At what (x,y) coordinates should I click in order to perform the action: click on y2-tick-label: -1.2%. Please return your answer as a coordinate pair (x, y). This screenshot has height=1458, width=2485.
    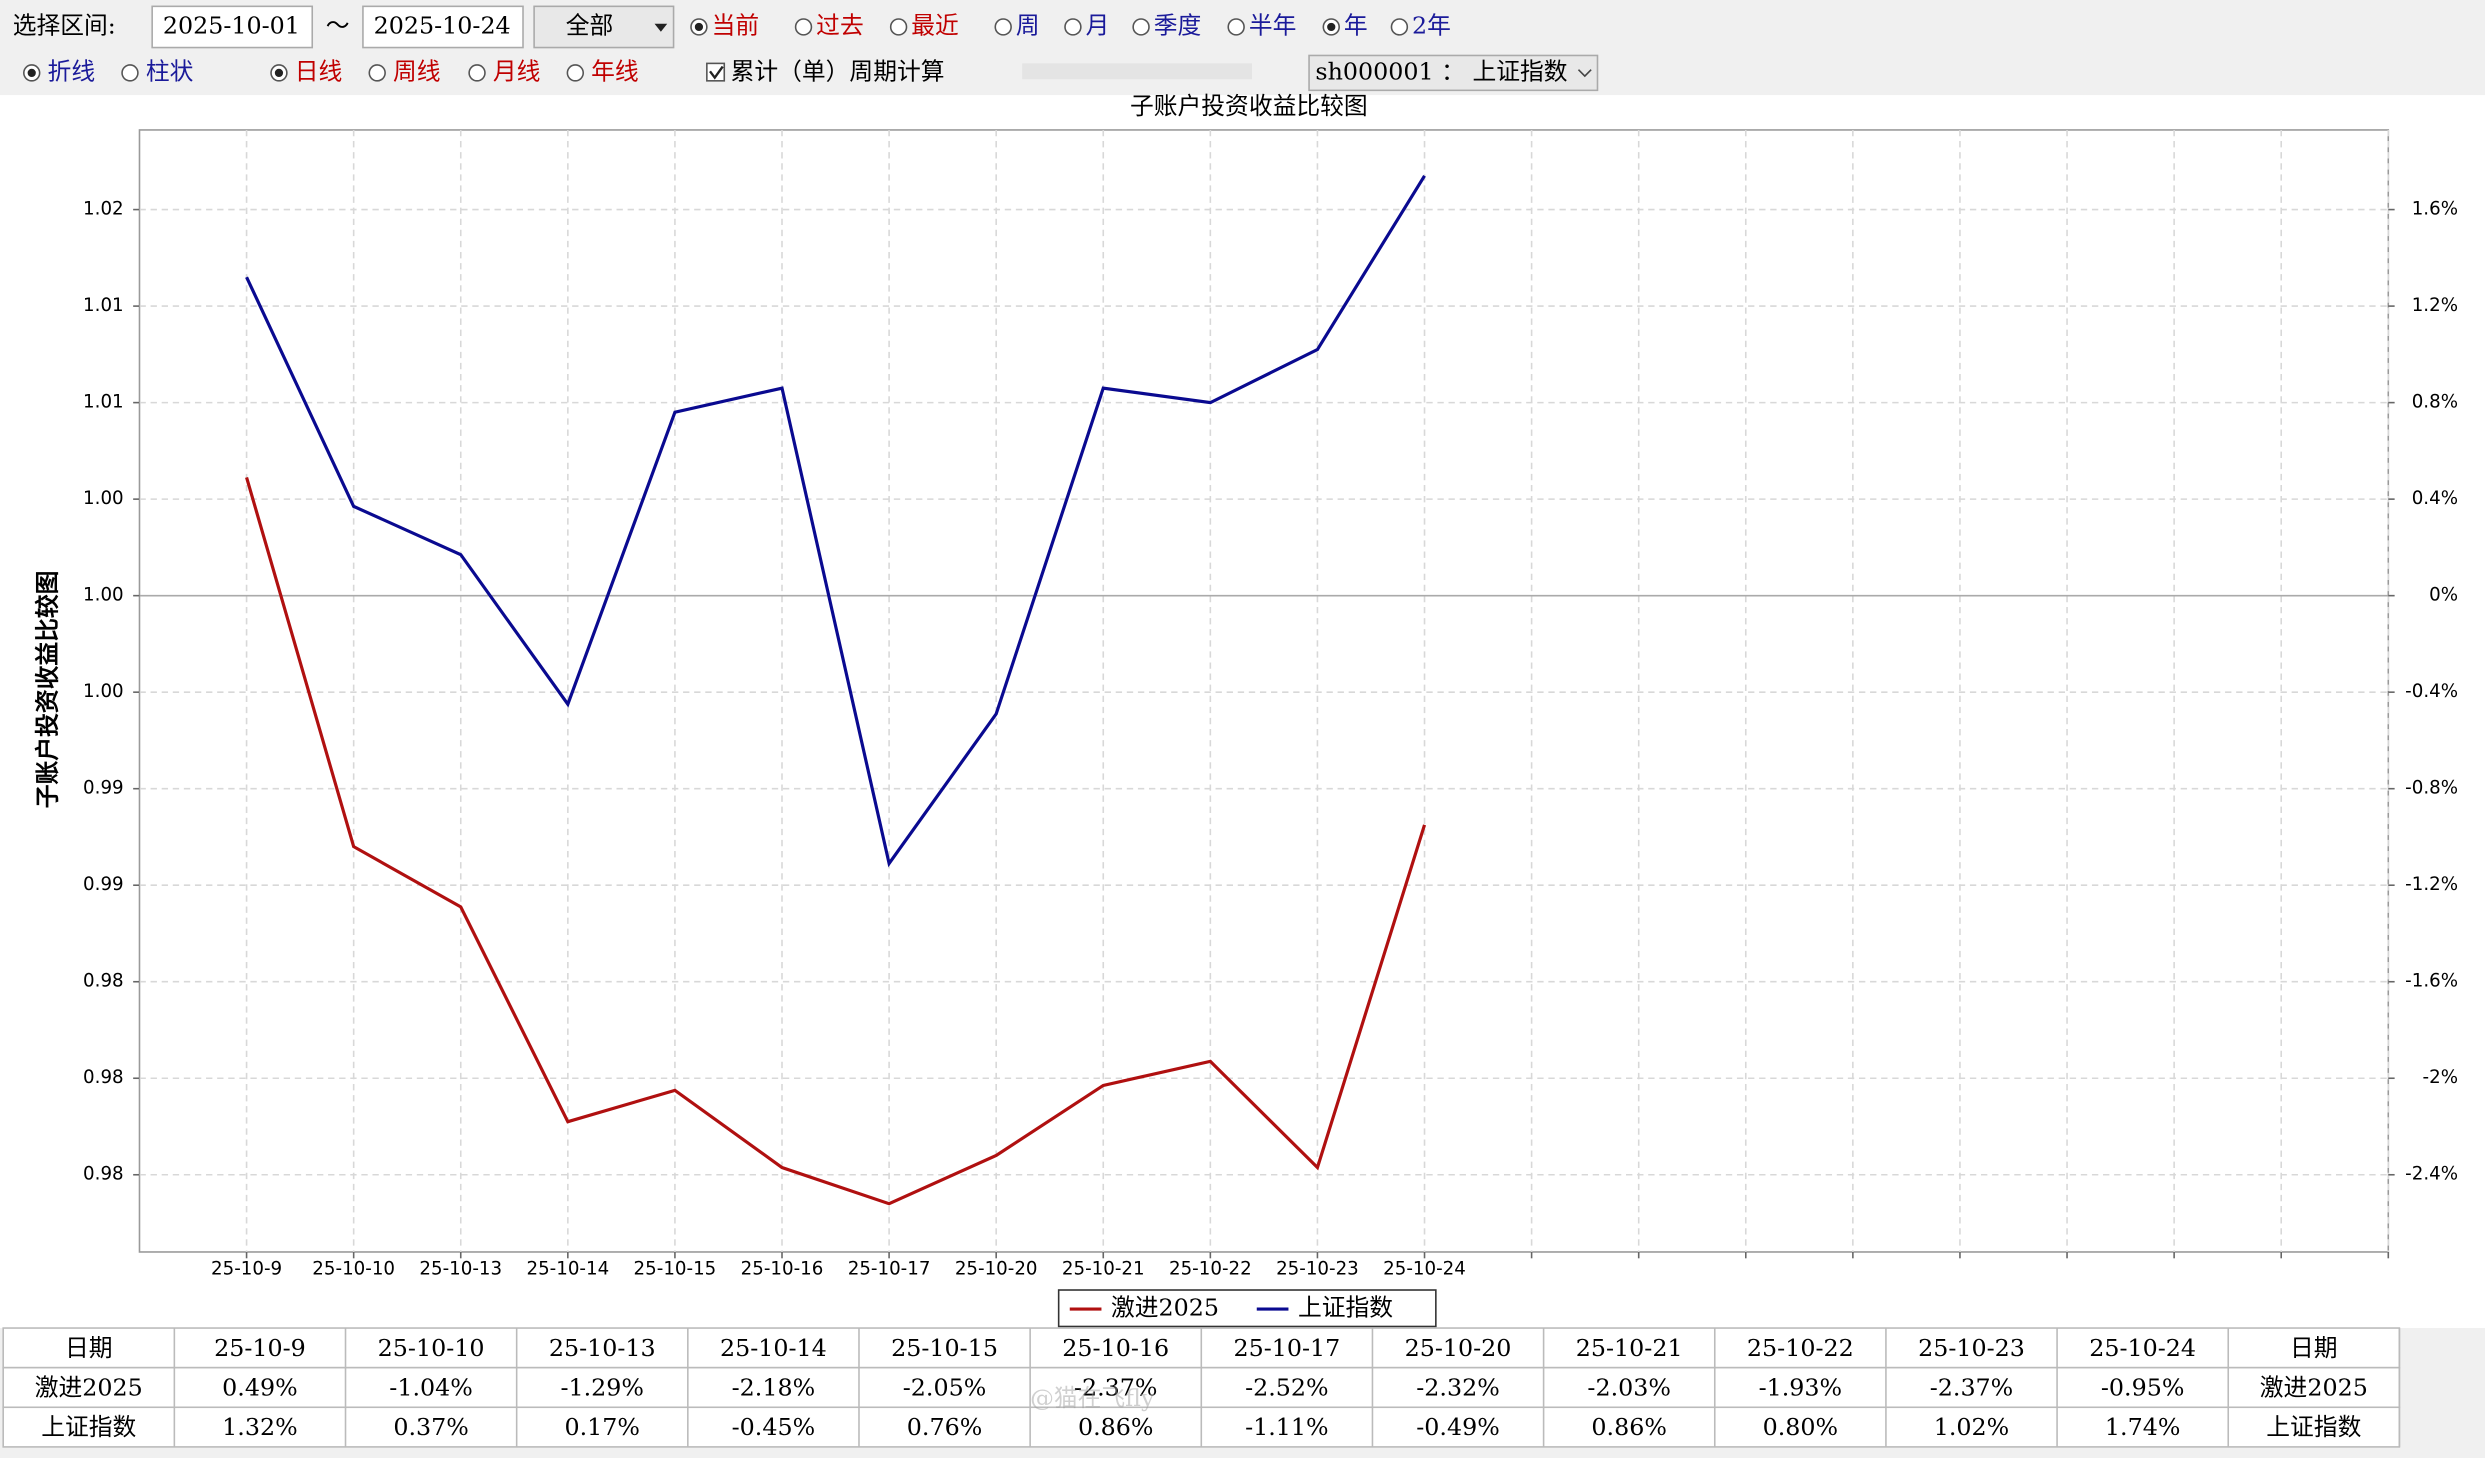
    Looking at the image, I should click on (2431, 884).